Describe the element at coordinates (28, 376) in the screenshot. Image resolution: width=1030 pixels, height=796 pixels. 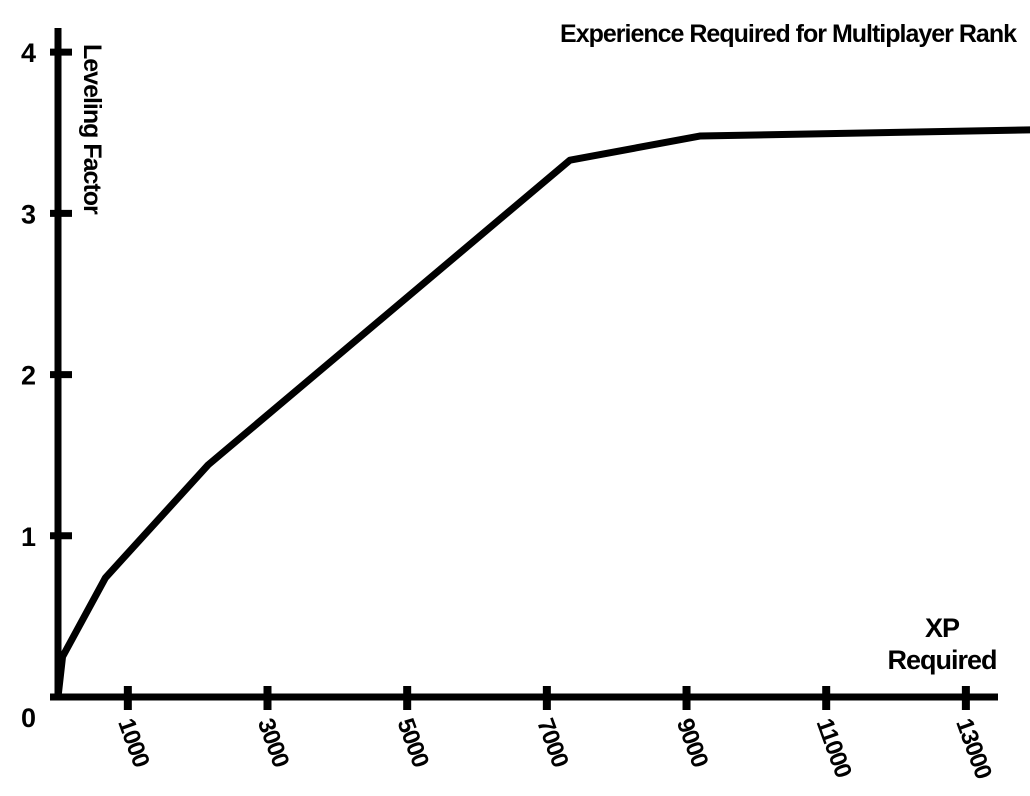
I see `y-tick-label: 2` at that location.